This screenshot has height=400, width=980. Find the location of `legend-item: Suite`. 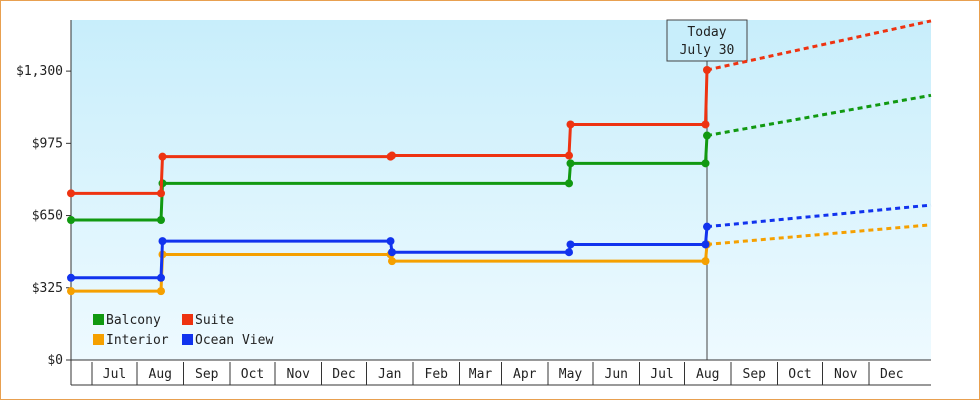

legend-item: Suite is located at coordinates (208, 320).